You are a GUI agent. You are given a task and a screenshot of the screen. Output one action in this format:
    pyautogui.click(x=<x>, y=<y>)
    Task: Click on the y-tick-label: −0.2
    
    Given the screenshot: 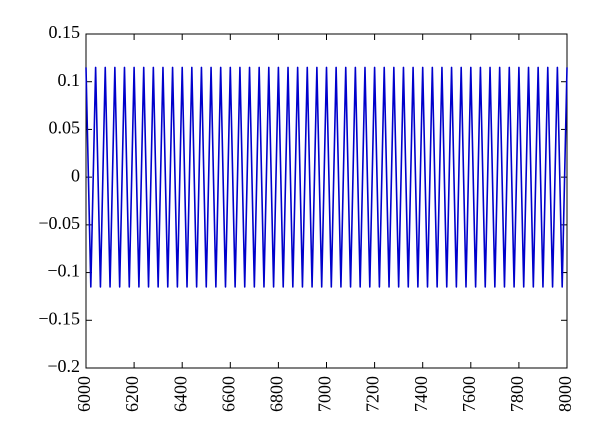 What is the action you would take?
    pyautogui.click(x=63, y=366)
    